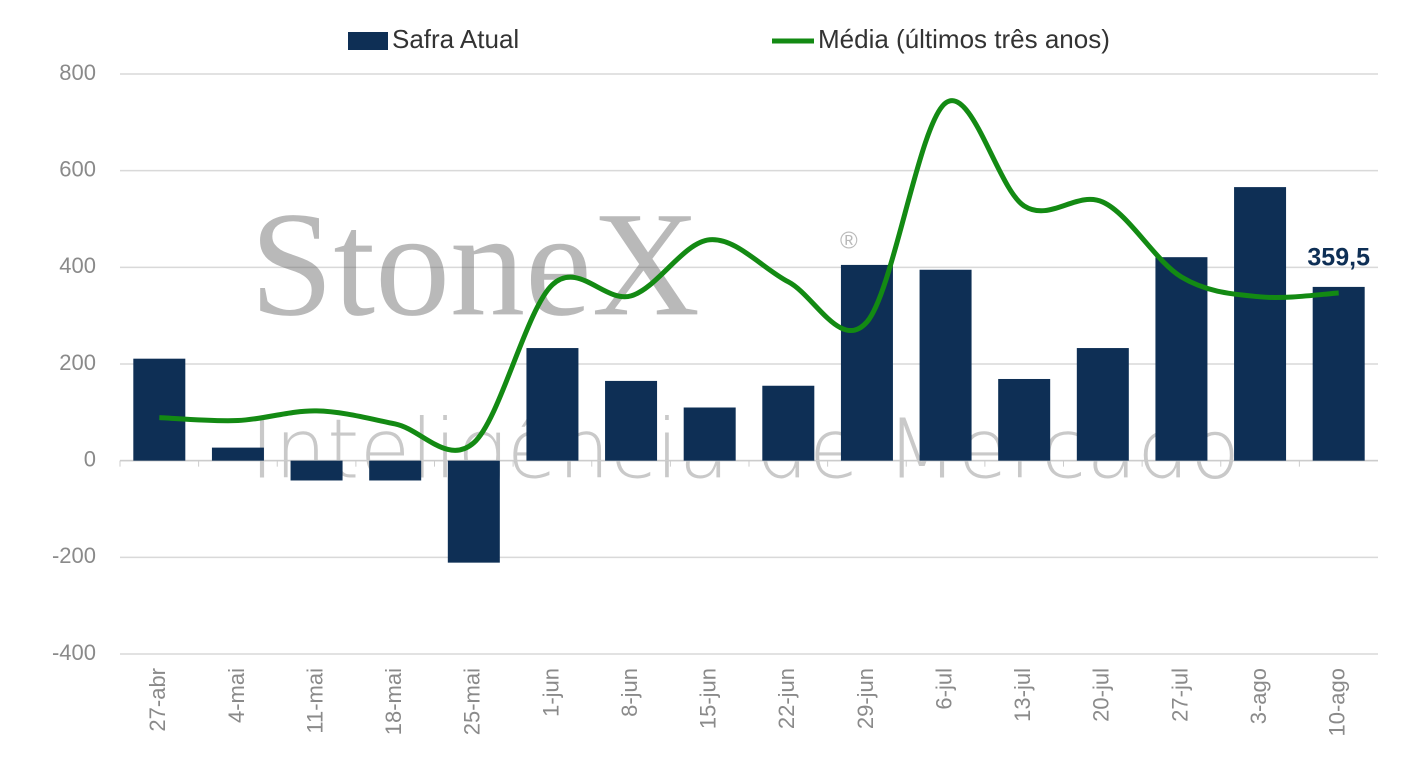 The image size is (1418, 767). I want to click on watermark-tagline: Inteligência de Mercado, so click(745, 450).